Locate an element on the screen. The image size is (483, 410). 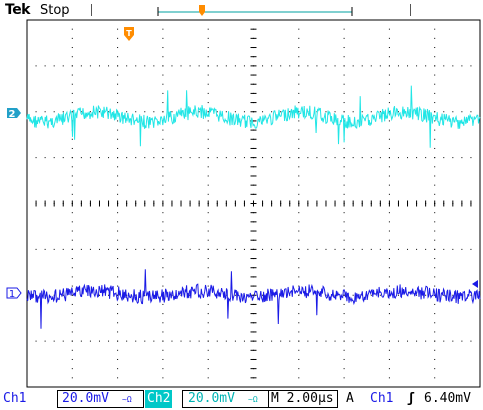
ch2-label: Ch2 is located at coordinates (159, 399).